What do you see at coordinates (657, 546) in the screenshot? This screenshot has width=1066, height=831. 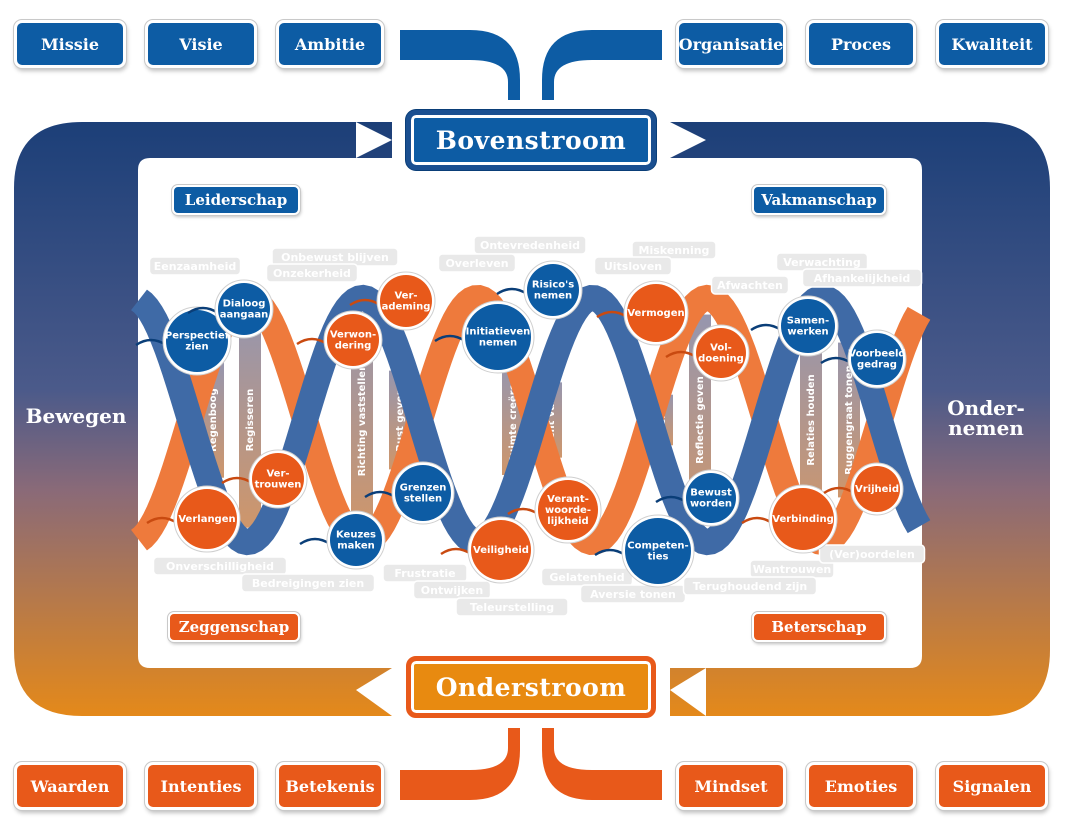 I see `node-label: Competen-` at bounding box center [657, 546].